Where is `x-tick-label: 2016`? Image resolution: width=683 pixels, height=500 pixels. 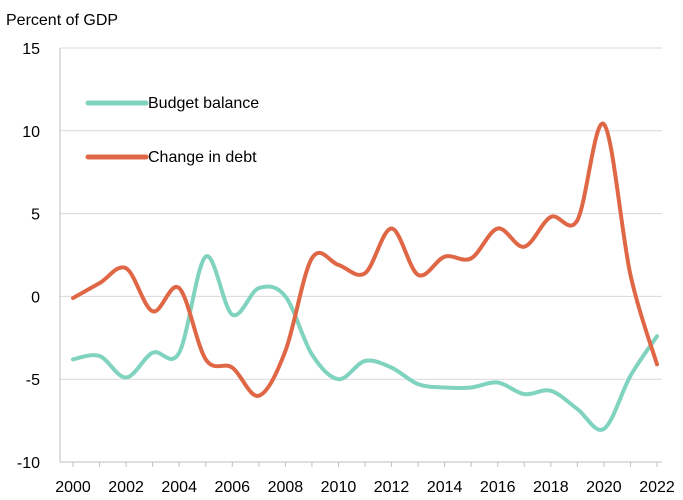
x-tick-label: 2016 is located at coordinates (498, 487).